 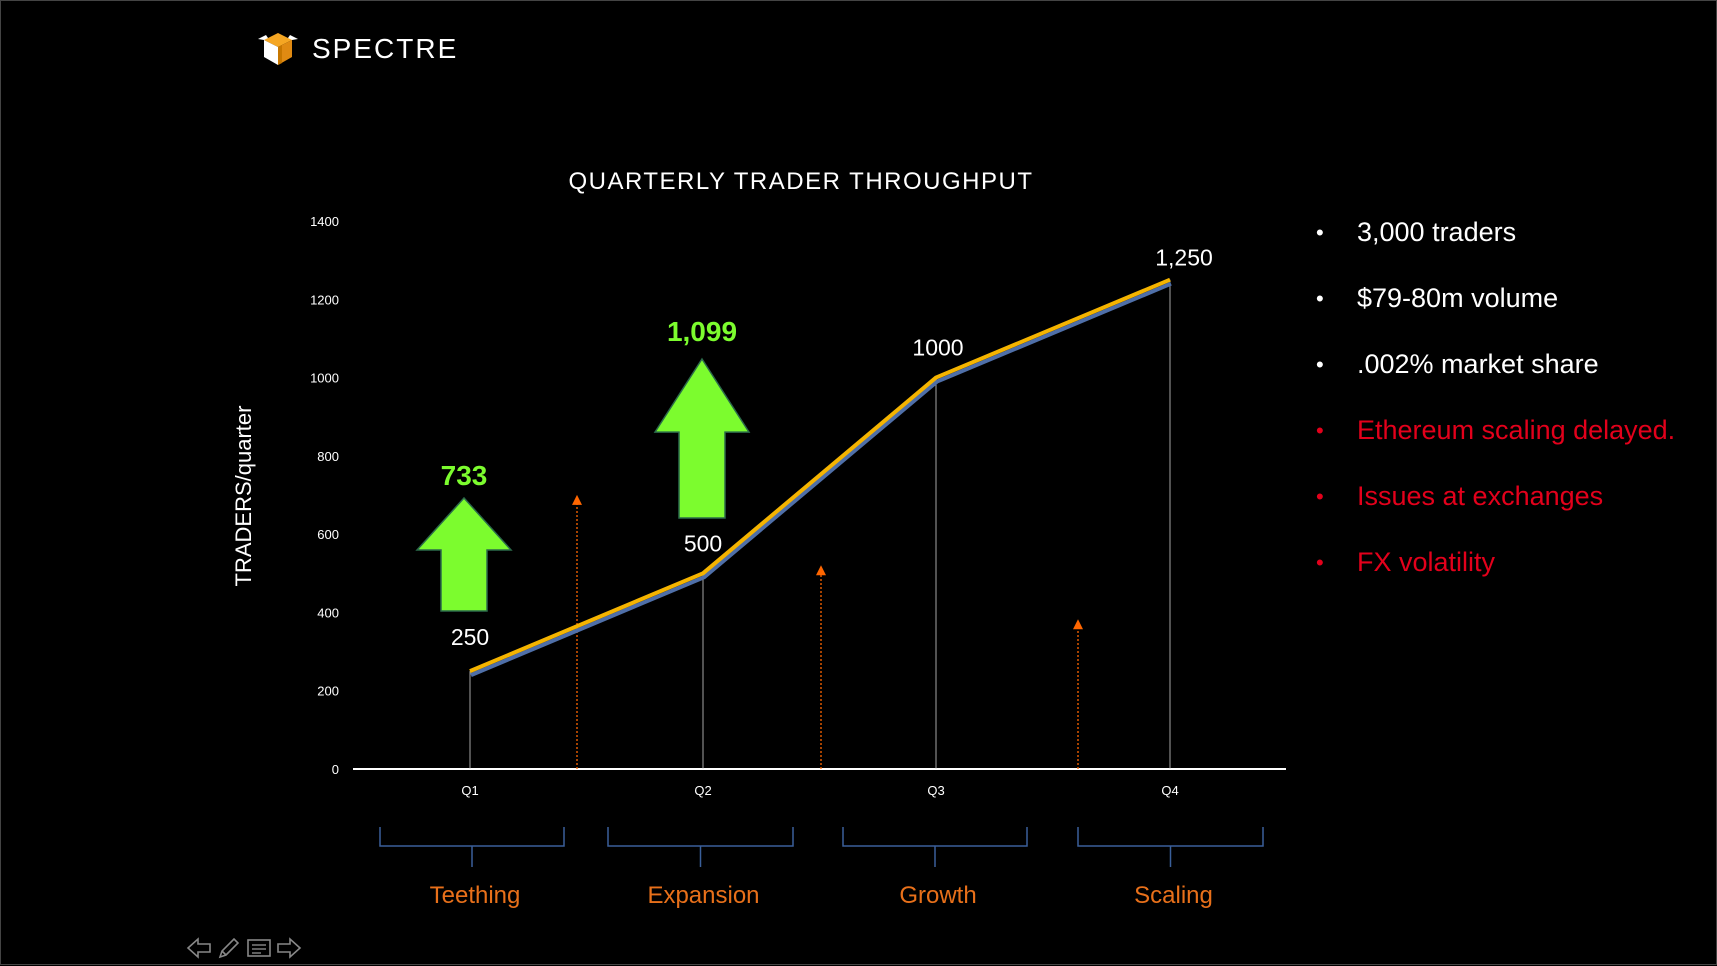 I want to click on bullet-item: • Ethereum scaling delayed., so click(x=1503, y=430).